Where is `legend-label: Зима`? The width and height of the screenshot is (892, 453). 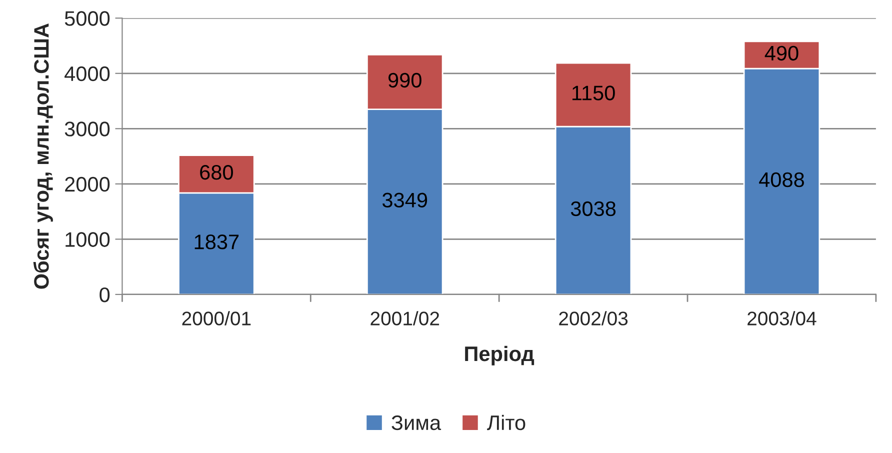
legend-label: Зима is located at coordinates (417, 422).